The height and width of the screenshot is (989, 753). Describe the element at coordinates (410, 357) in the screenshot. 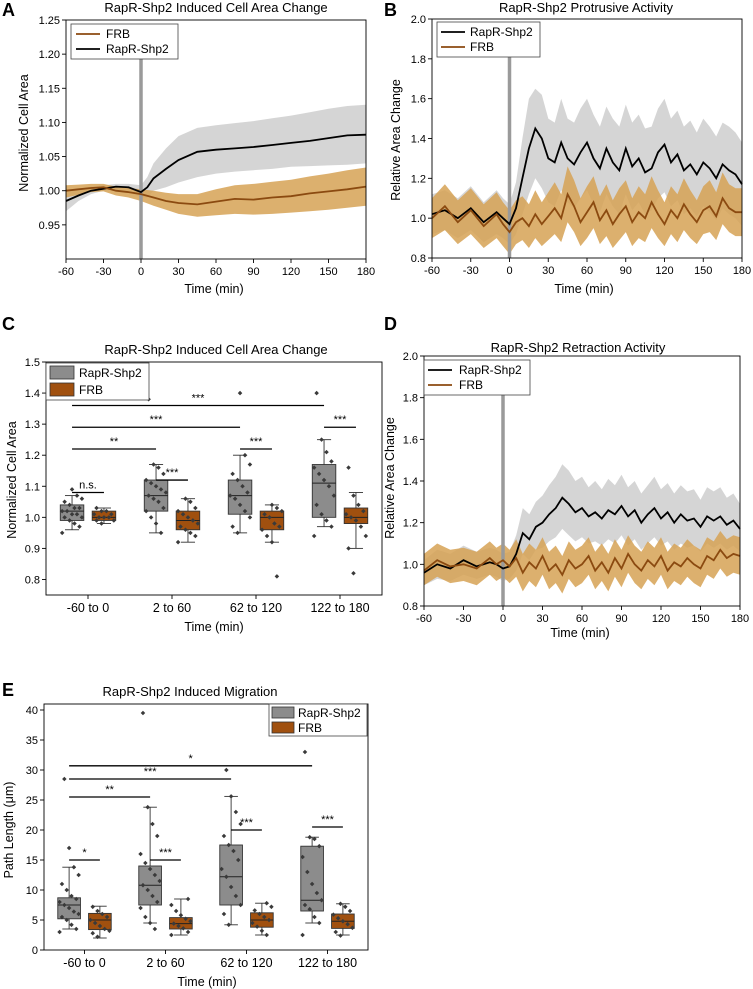

I see `panel-D-ytick-label: 2.0` at that location.